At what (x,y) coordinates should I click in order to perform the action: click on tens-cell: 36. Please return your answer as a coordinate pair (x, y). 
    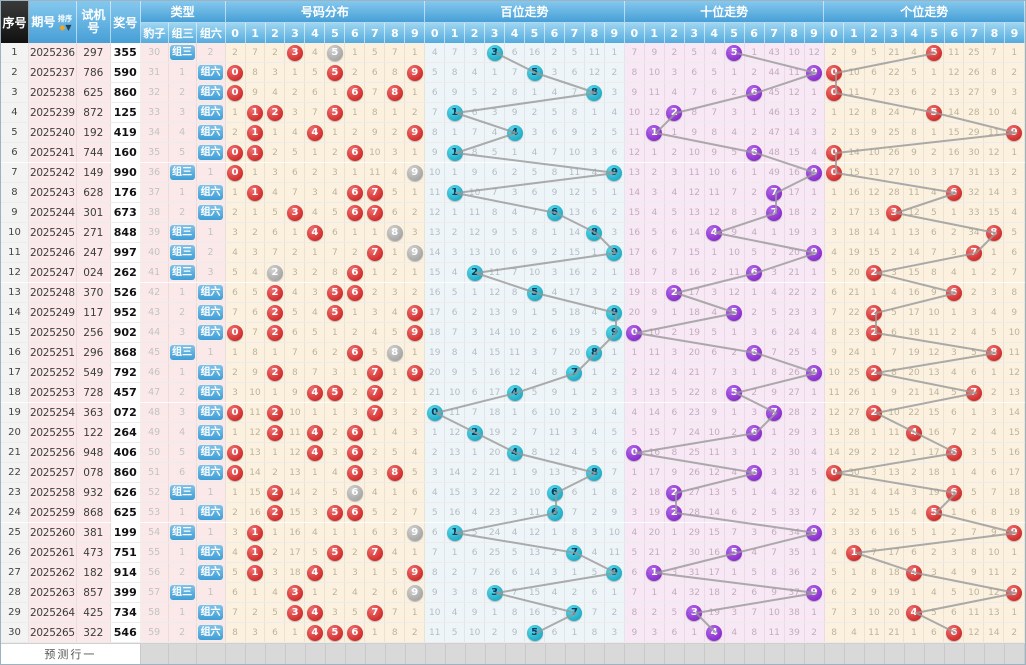
    Looking at the image, I should click on (794, 572).